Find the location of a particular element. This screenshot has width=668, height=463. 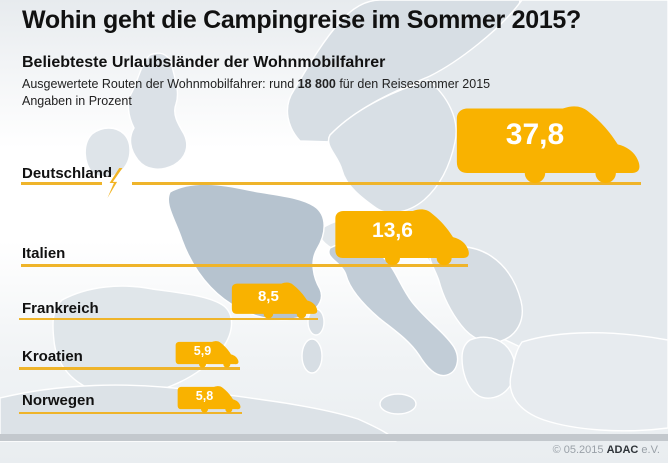

axis-break-icon is located at coordinates (115, 183).